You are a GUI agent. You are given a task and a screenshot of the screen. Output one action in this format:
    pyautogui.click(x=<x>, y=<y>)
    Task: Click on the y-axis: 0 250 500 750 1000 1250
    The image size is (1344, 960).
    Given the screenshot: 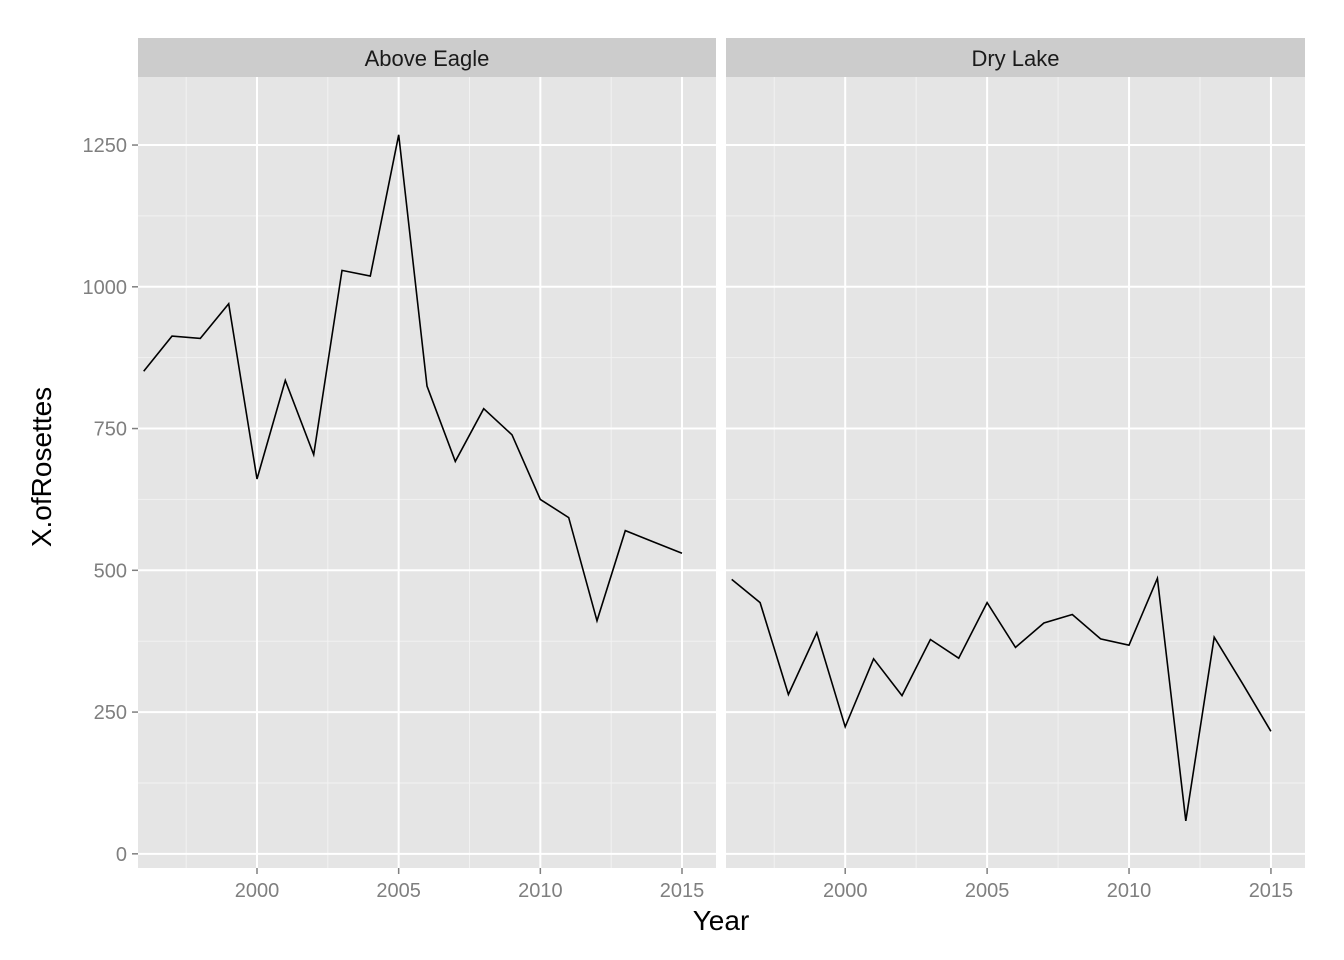 What is the action you would take?
    pyautogui.click(x=110, y=500)
    